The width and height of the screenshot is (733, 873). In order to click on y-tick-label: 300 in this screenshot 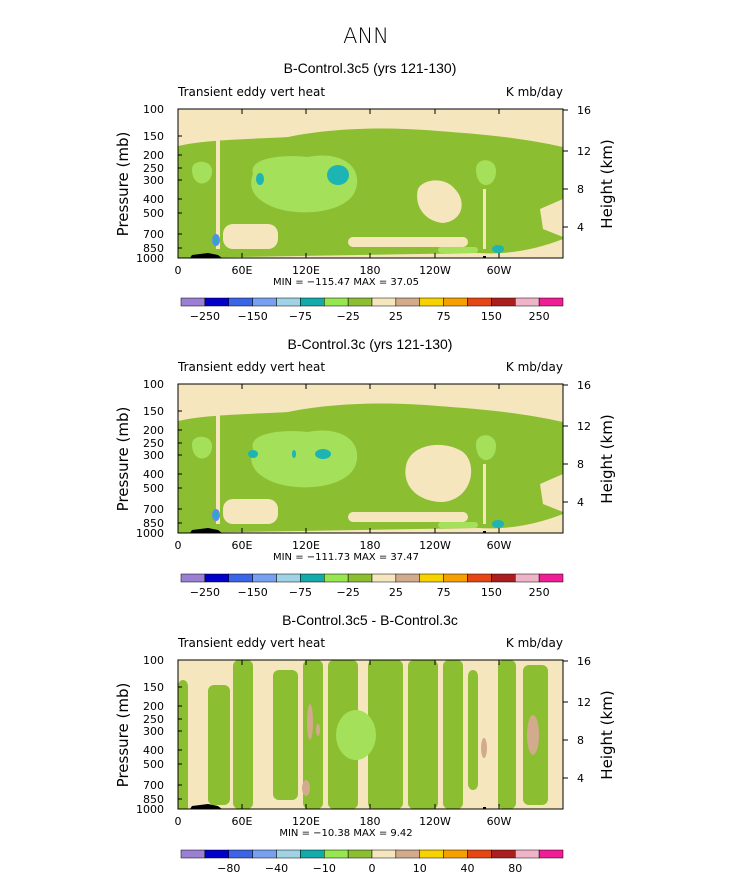, I will do `click(153, 455)`.